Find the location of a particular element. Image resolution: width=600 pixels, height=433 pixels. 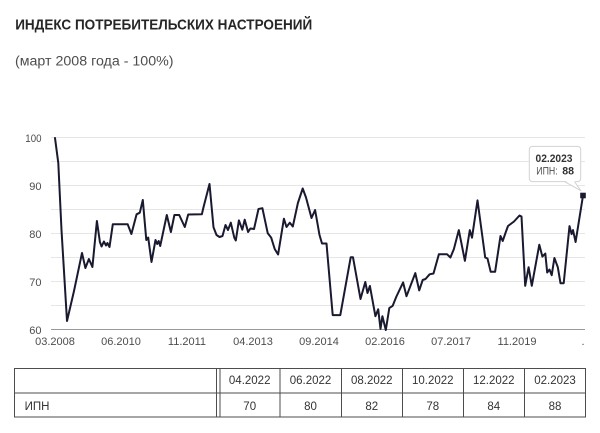

svg-text: 11.2019 is located at coordinates (517, 342).